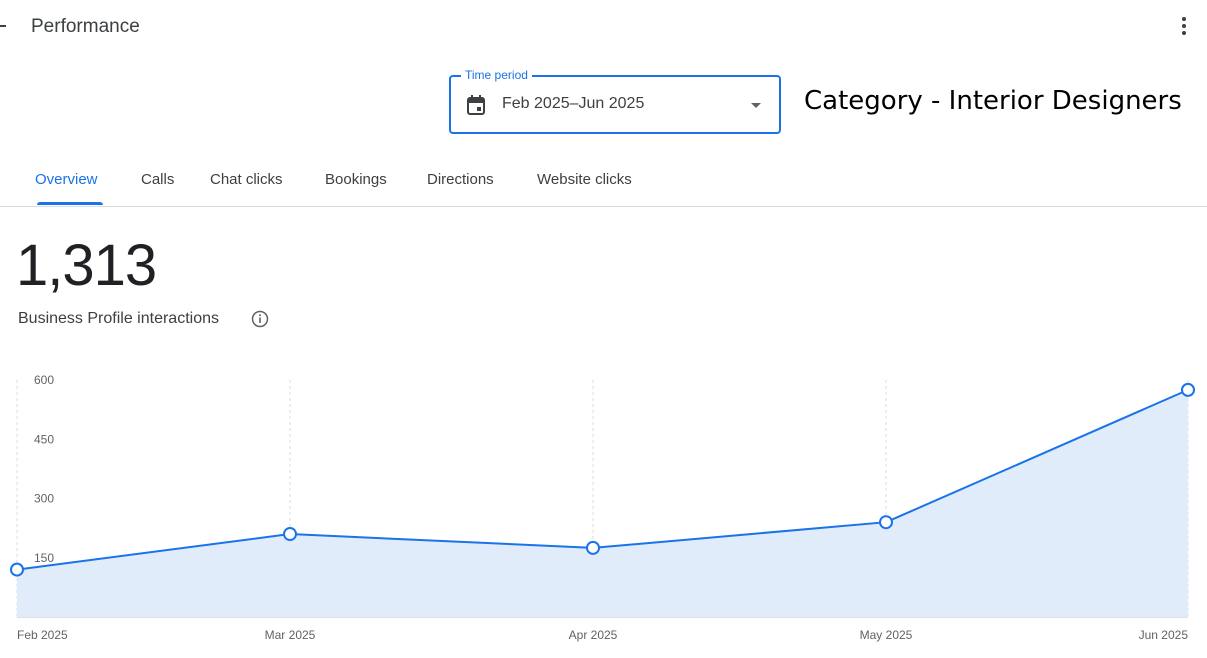  What do you see at coordinates (573, 103) in the screenshot?
I see `time-period-value: Feb 2025–Jun 2025` at bounding box center [573, 103].